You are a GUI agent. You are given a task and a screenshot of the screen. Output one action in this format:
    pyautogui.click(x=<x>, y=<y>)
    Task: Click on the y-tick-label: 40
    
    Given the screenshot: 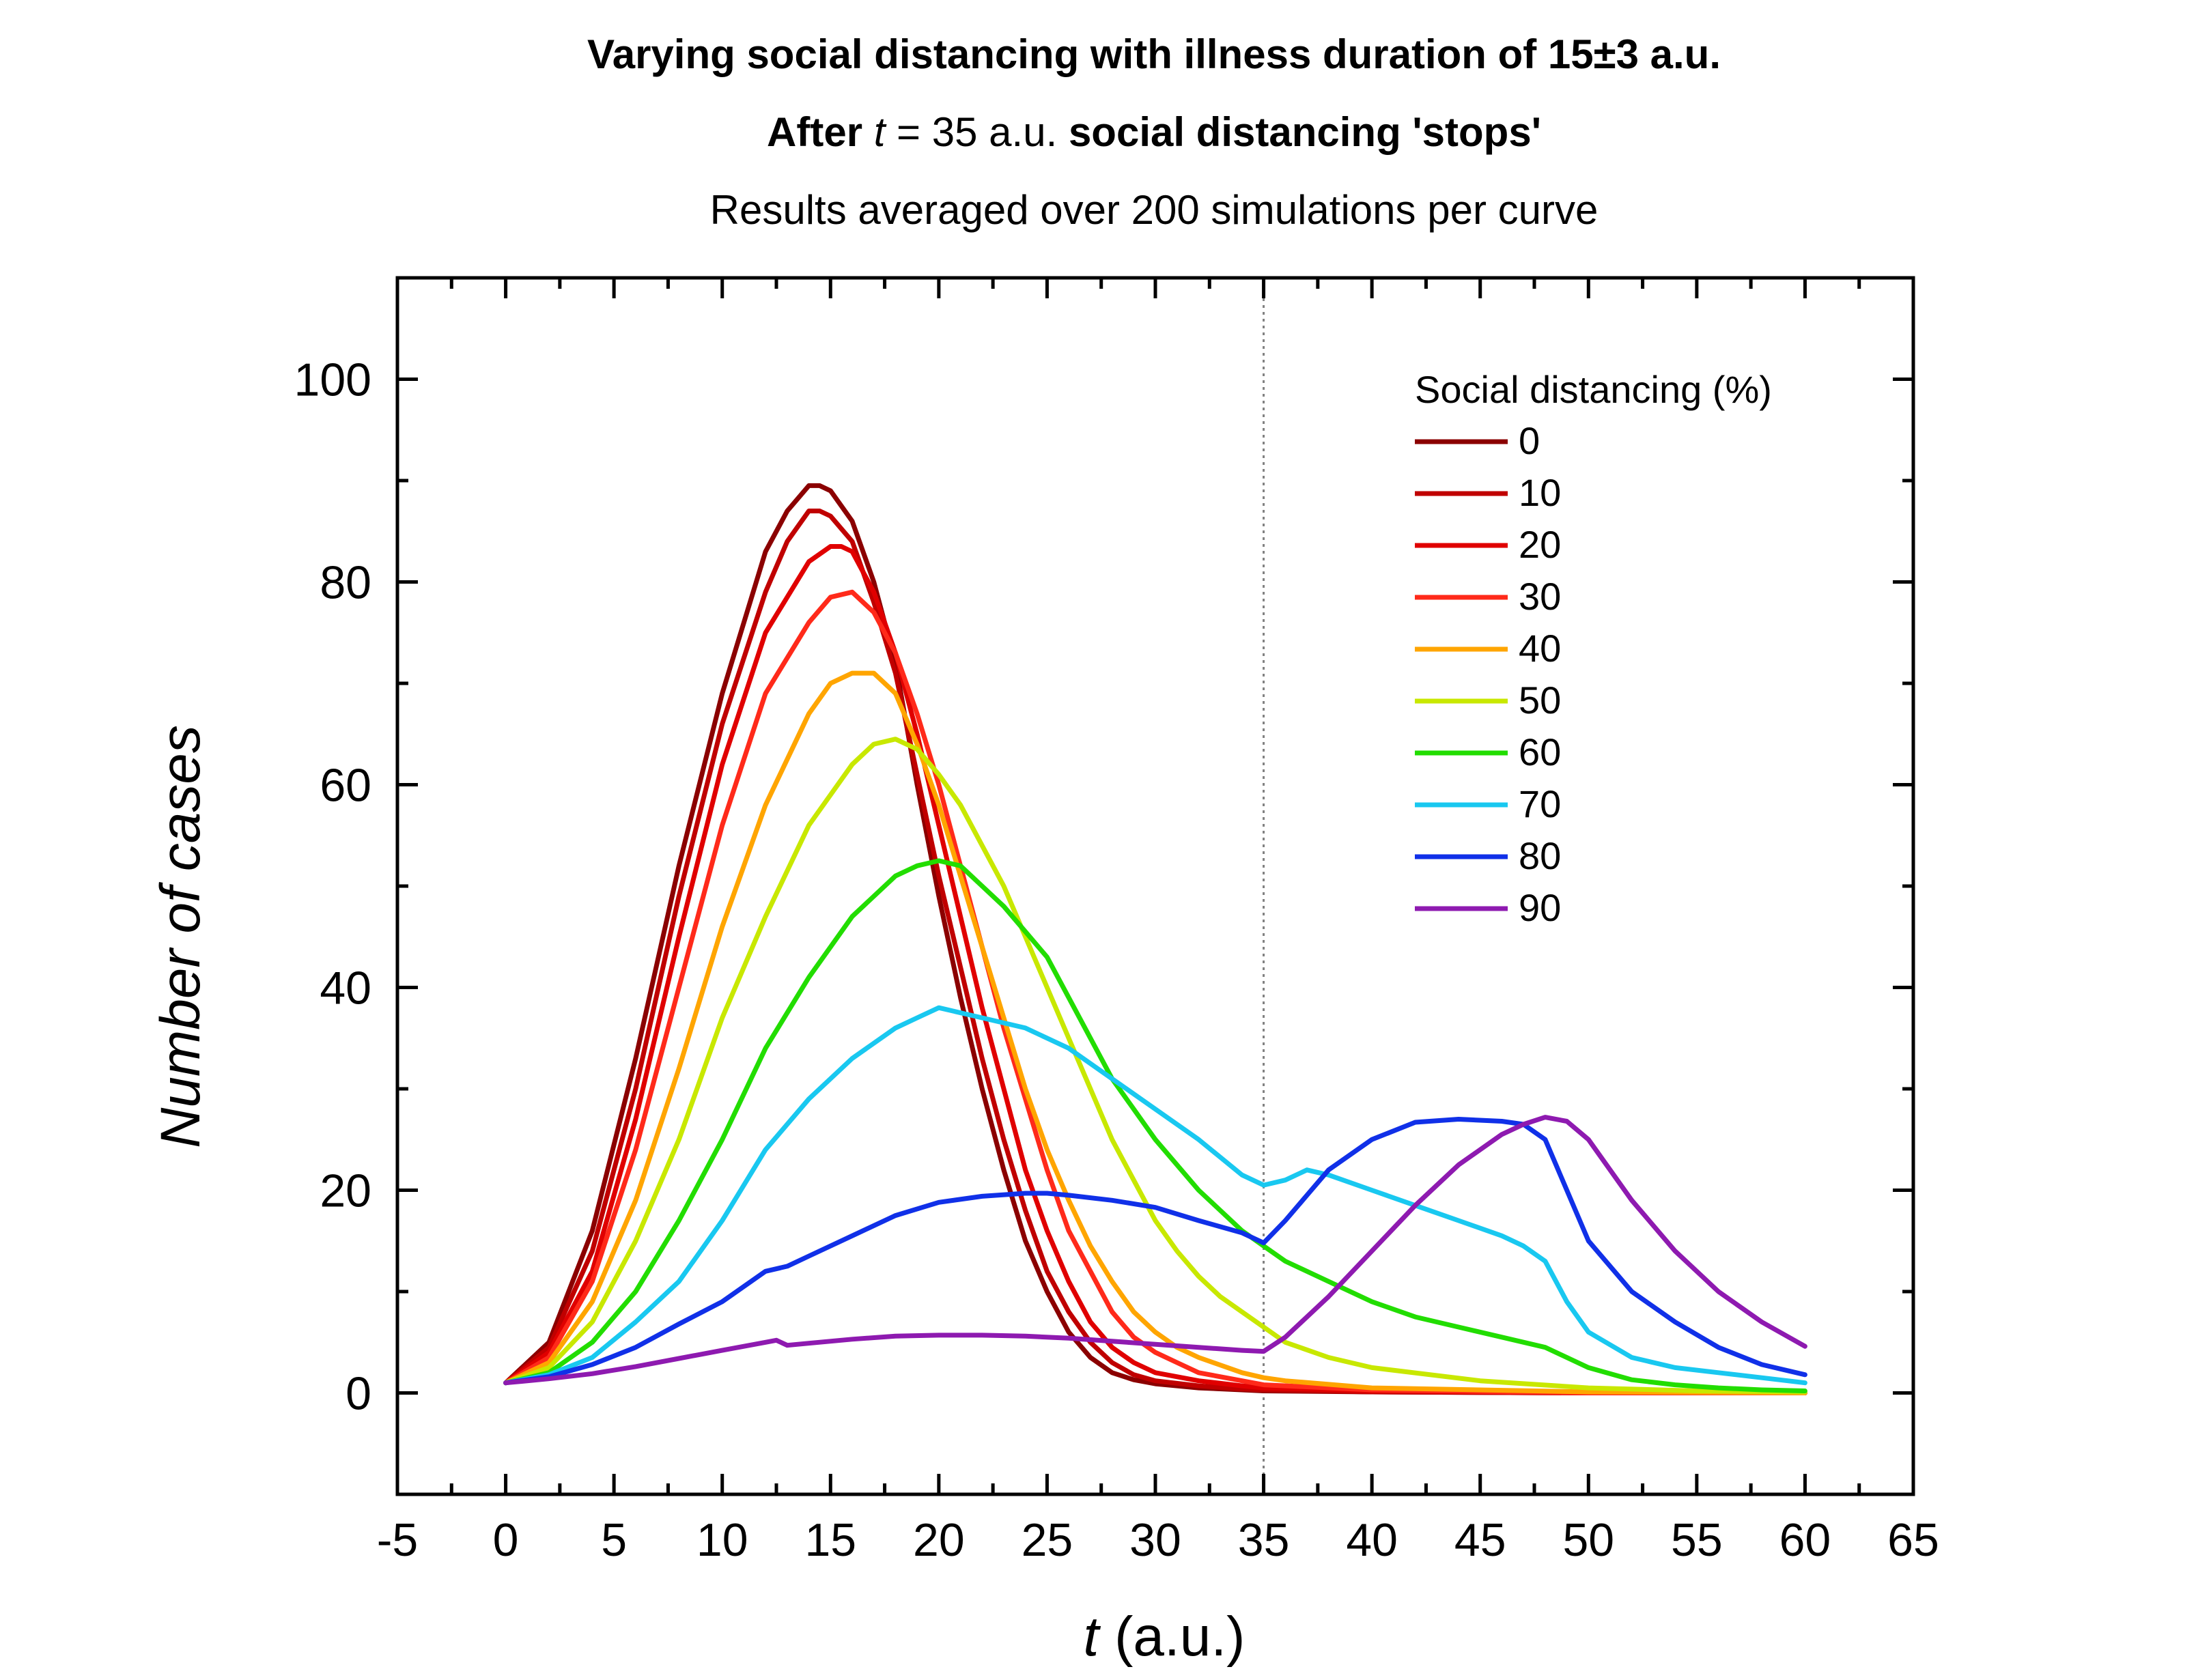 What is the action you would take?
    pyautogui.click(x=346, y=988)
    